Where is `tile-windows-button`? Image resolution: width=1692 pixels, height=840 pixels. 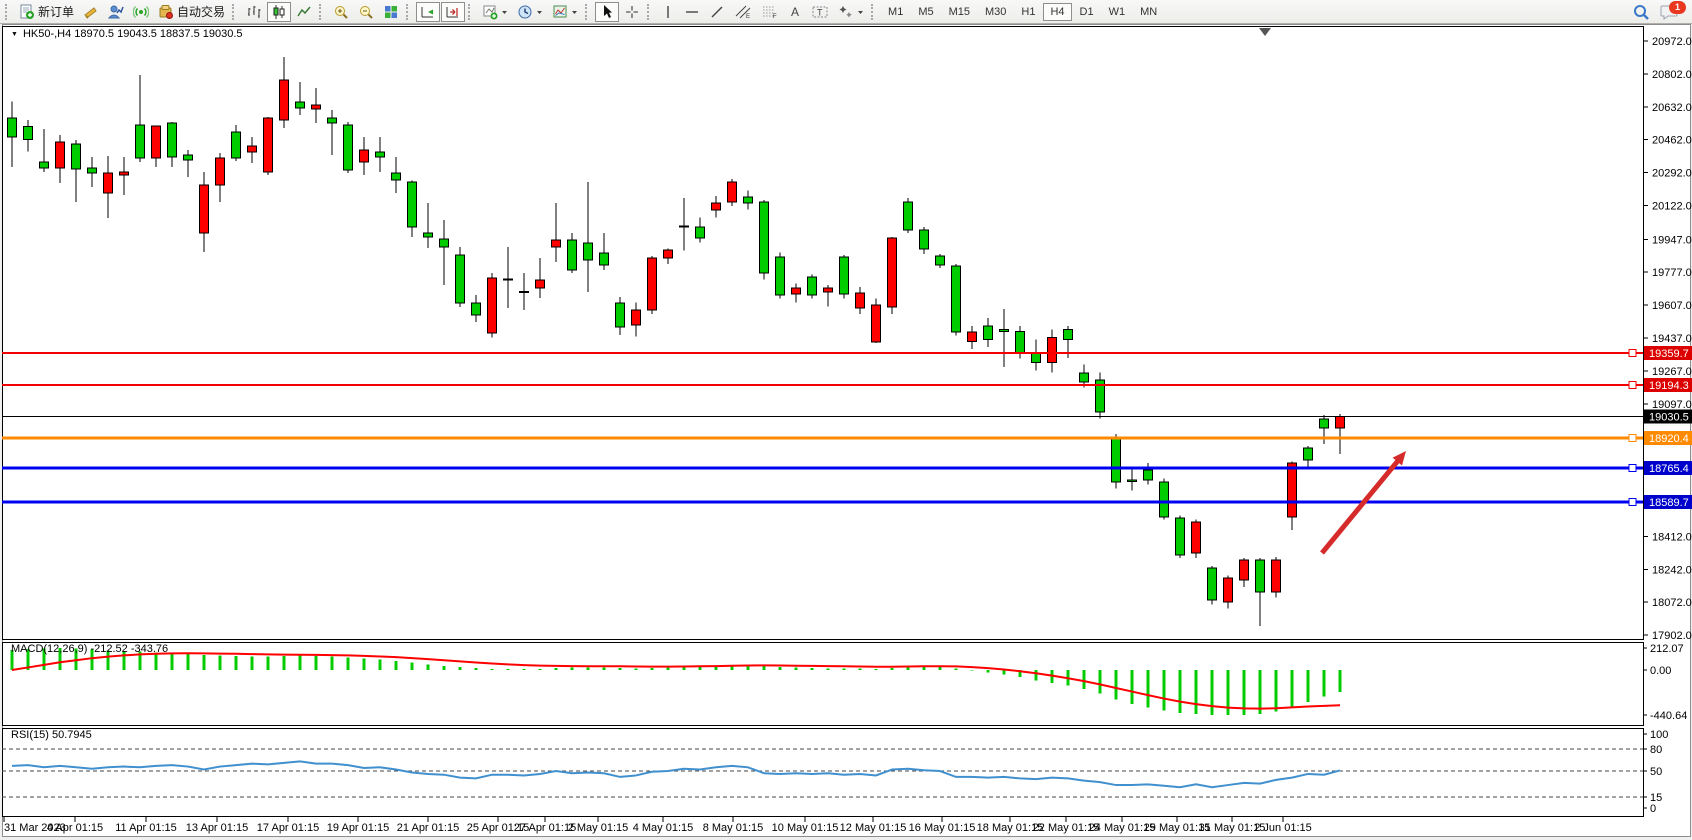
tile-windows-button is located at coordinates (391, 12).